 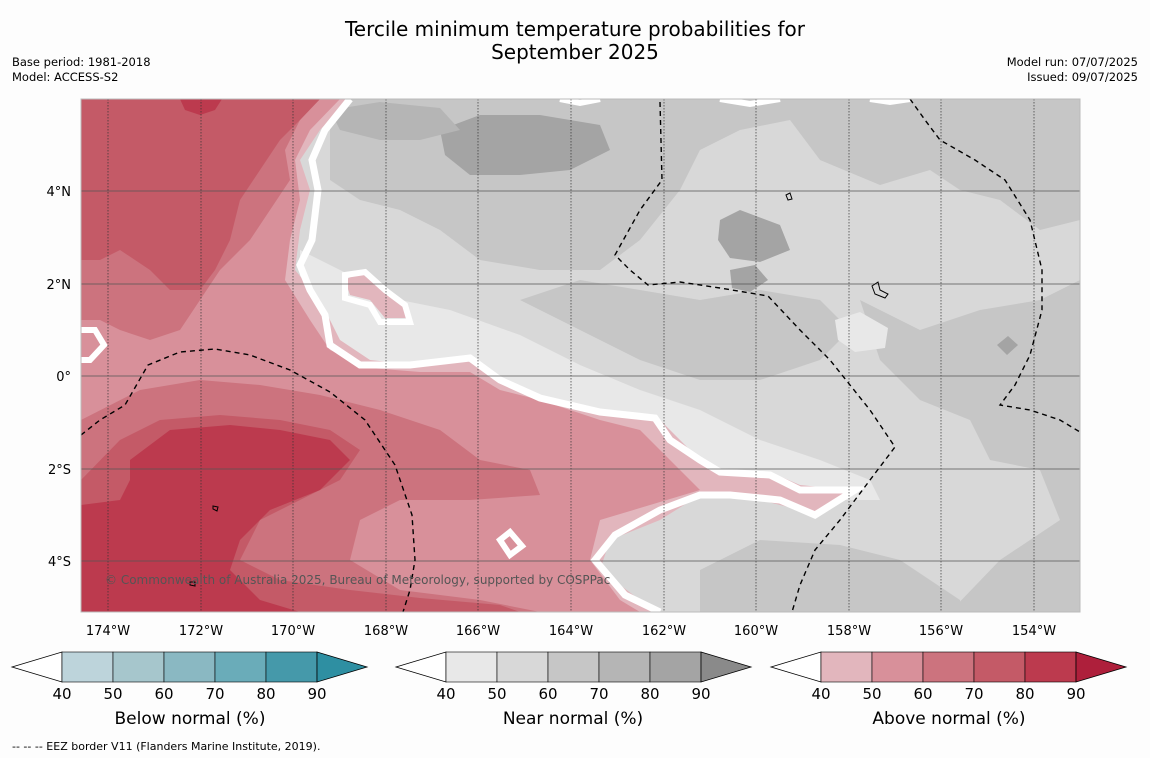 I want to click on above-normal-70-region, so click(x=200, y=194).